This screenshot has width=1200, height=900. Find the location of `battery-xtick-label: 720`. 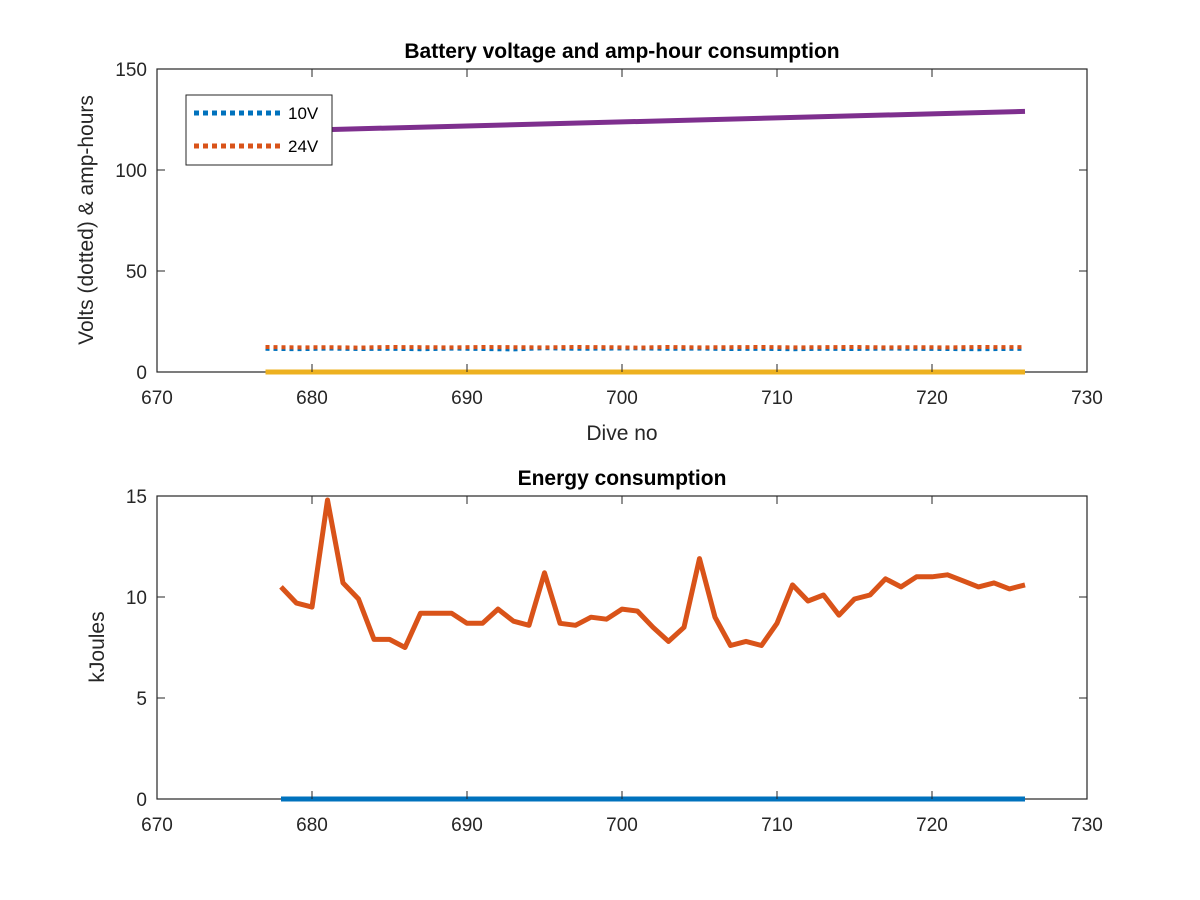

battery-xtick-label: 720 is located at coordinates (932, 398).